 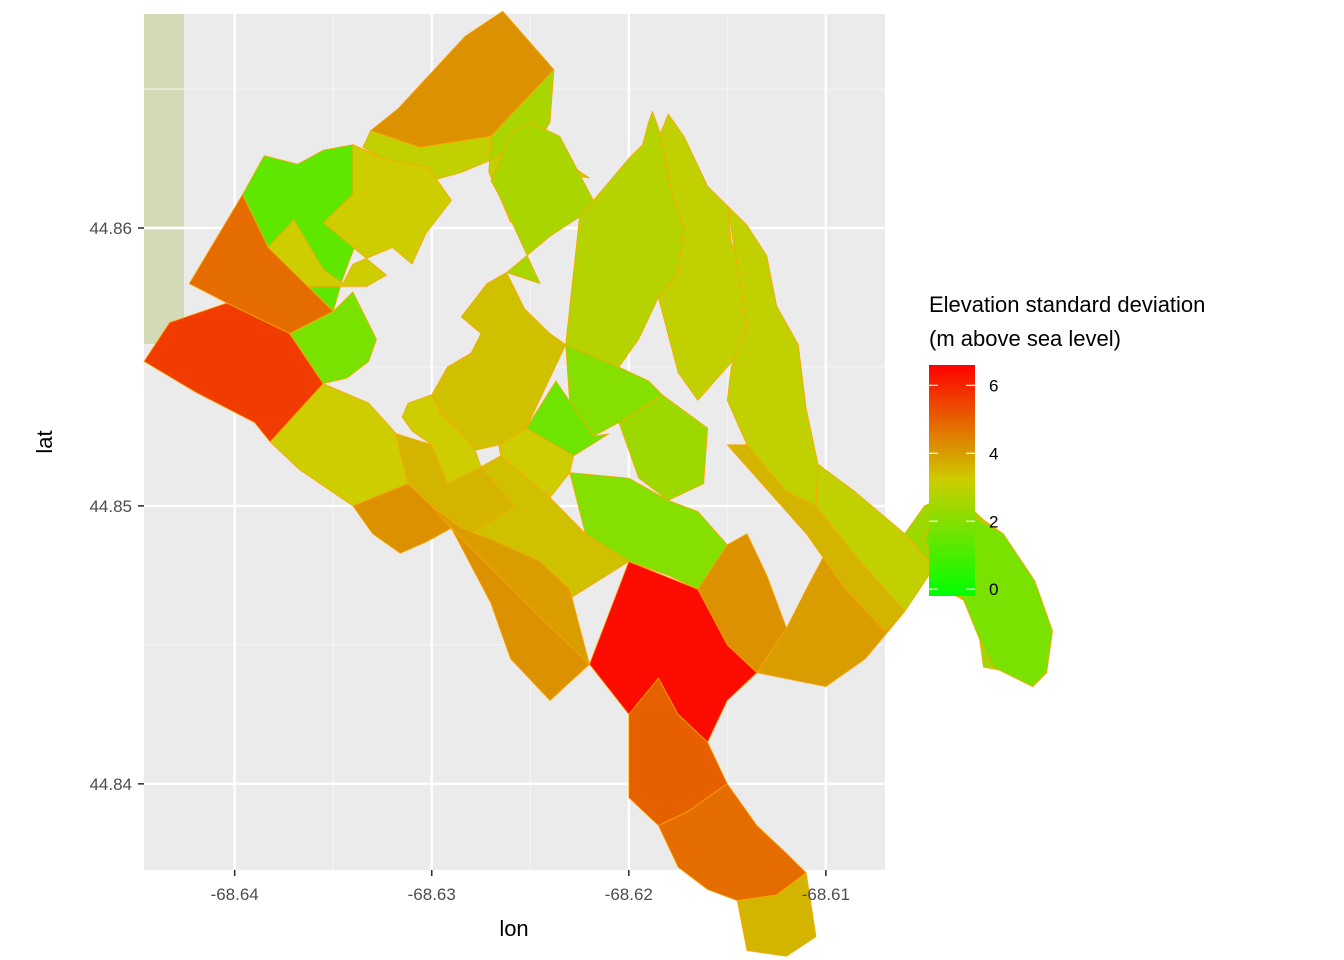 I want to click on y-axis: 44.84 44.85 44.86, so click(x=116, y=506).